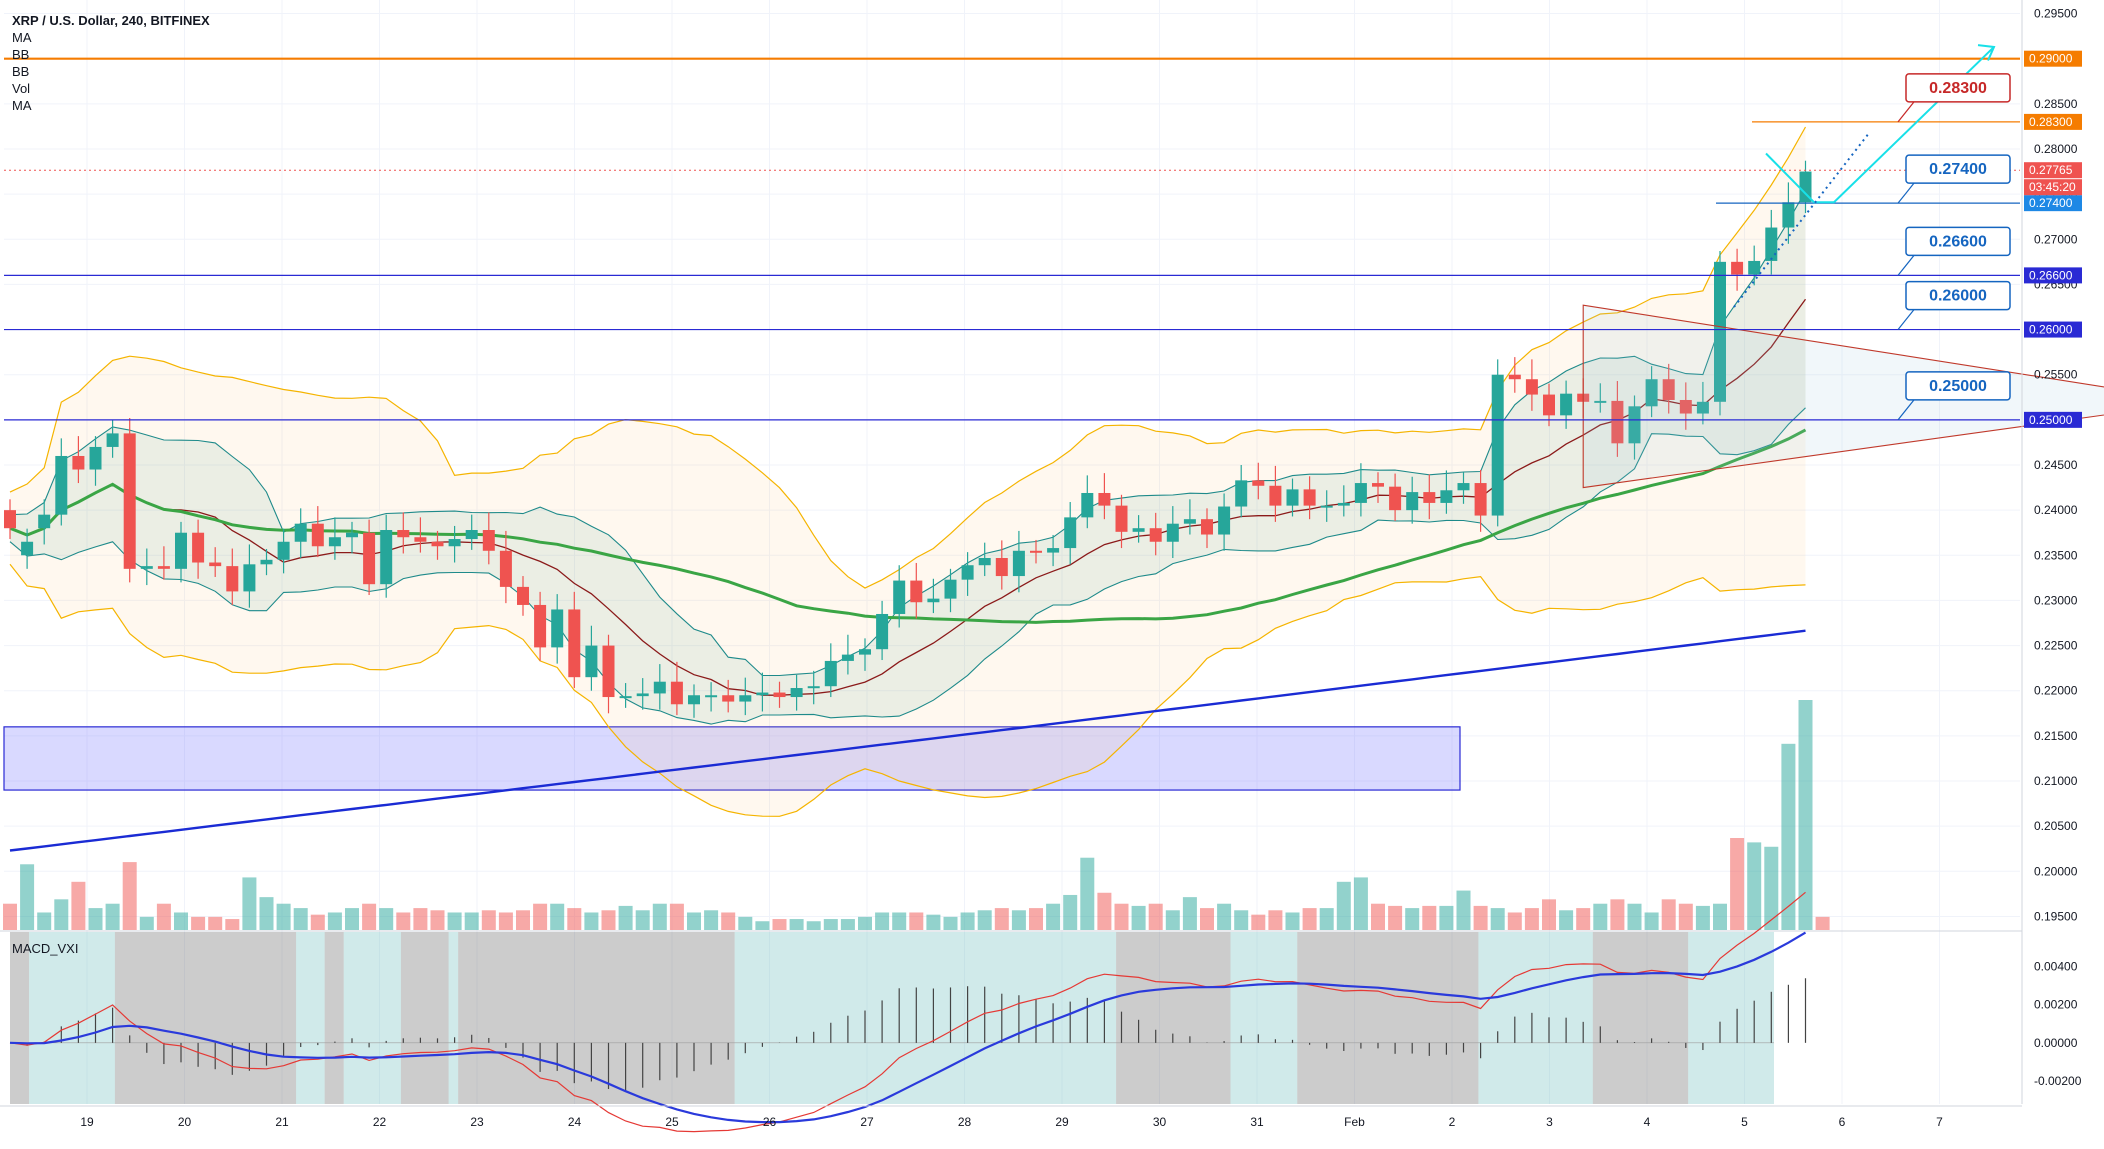  What do you see at coordinates (1842, 1122) in the screenshot?
I see `x-tick-label: 6` at bounding box center [1842, 1122].